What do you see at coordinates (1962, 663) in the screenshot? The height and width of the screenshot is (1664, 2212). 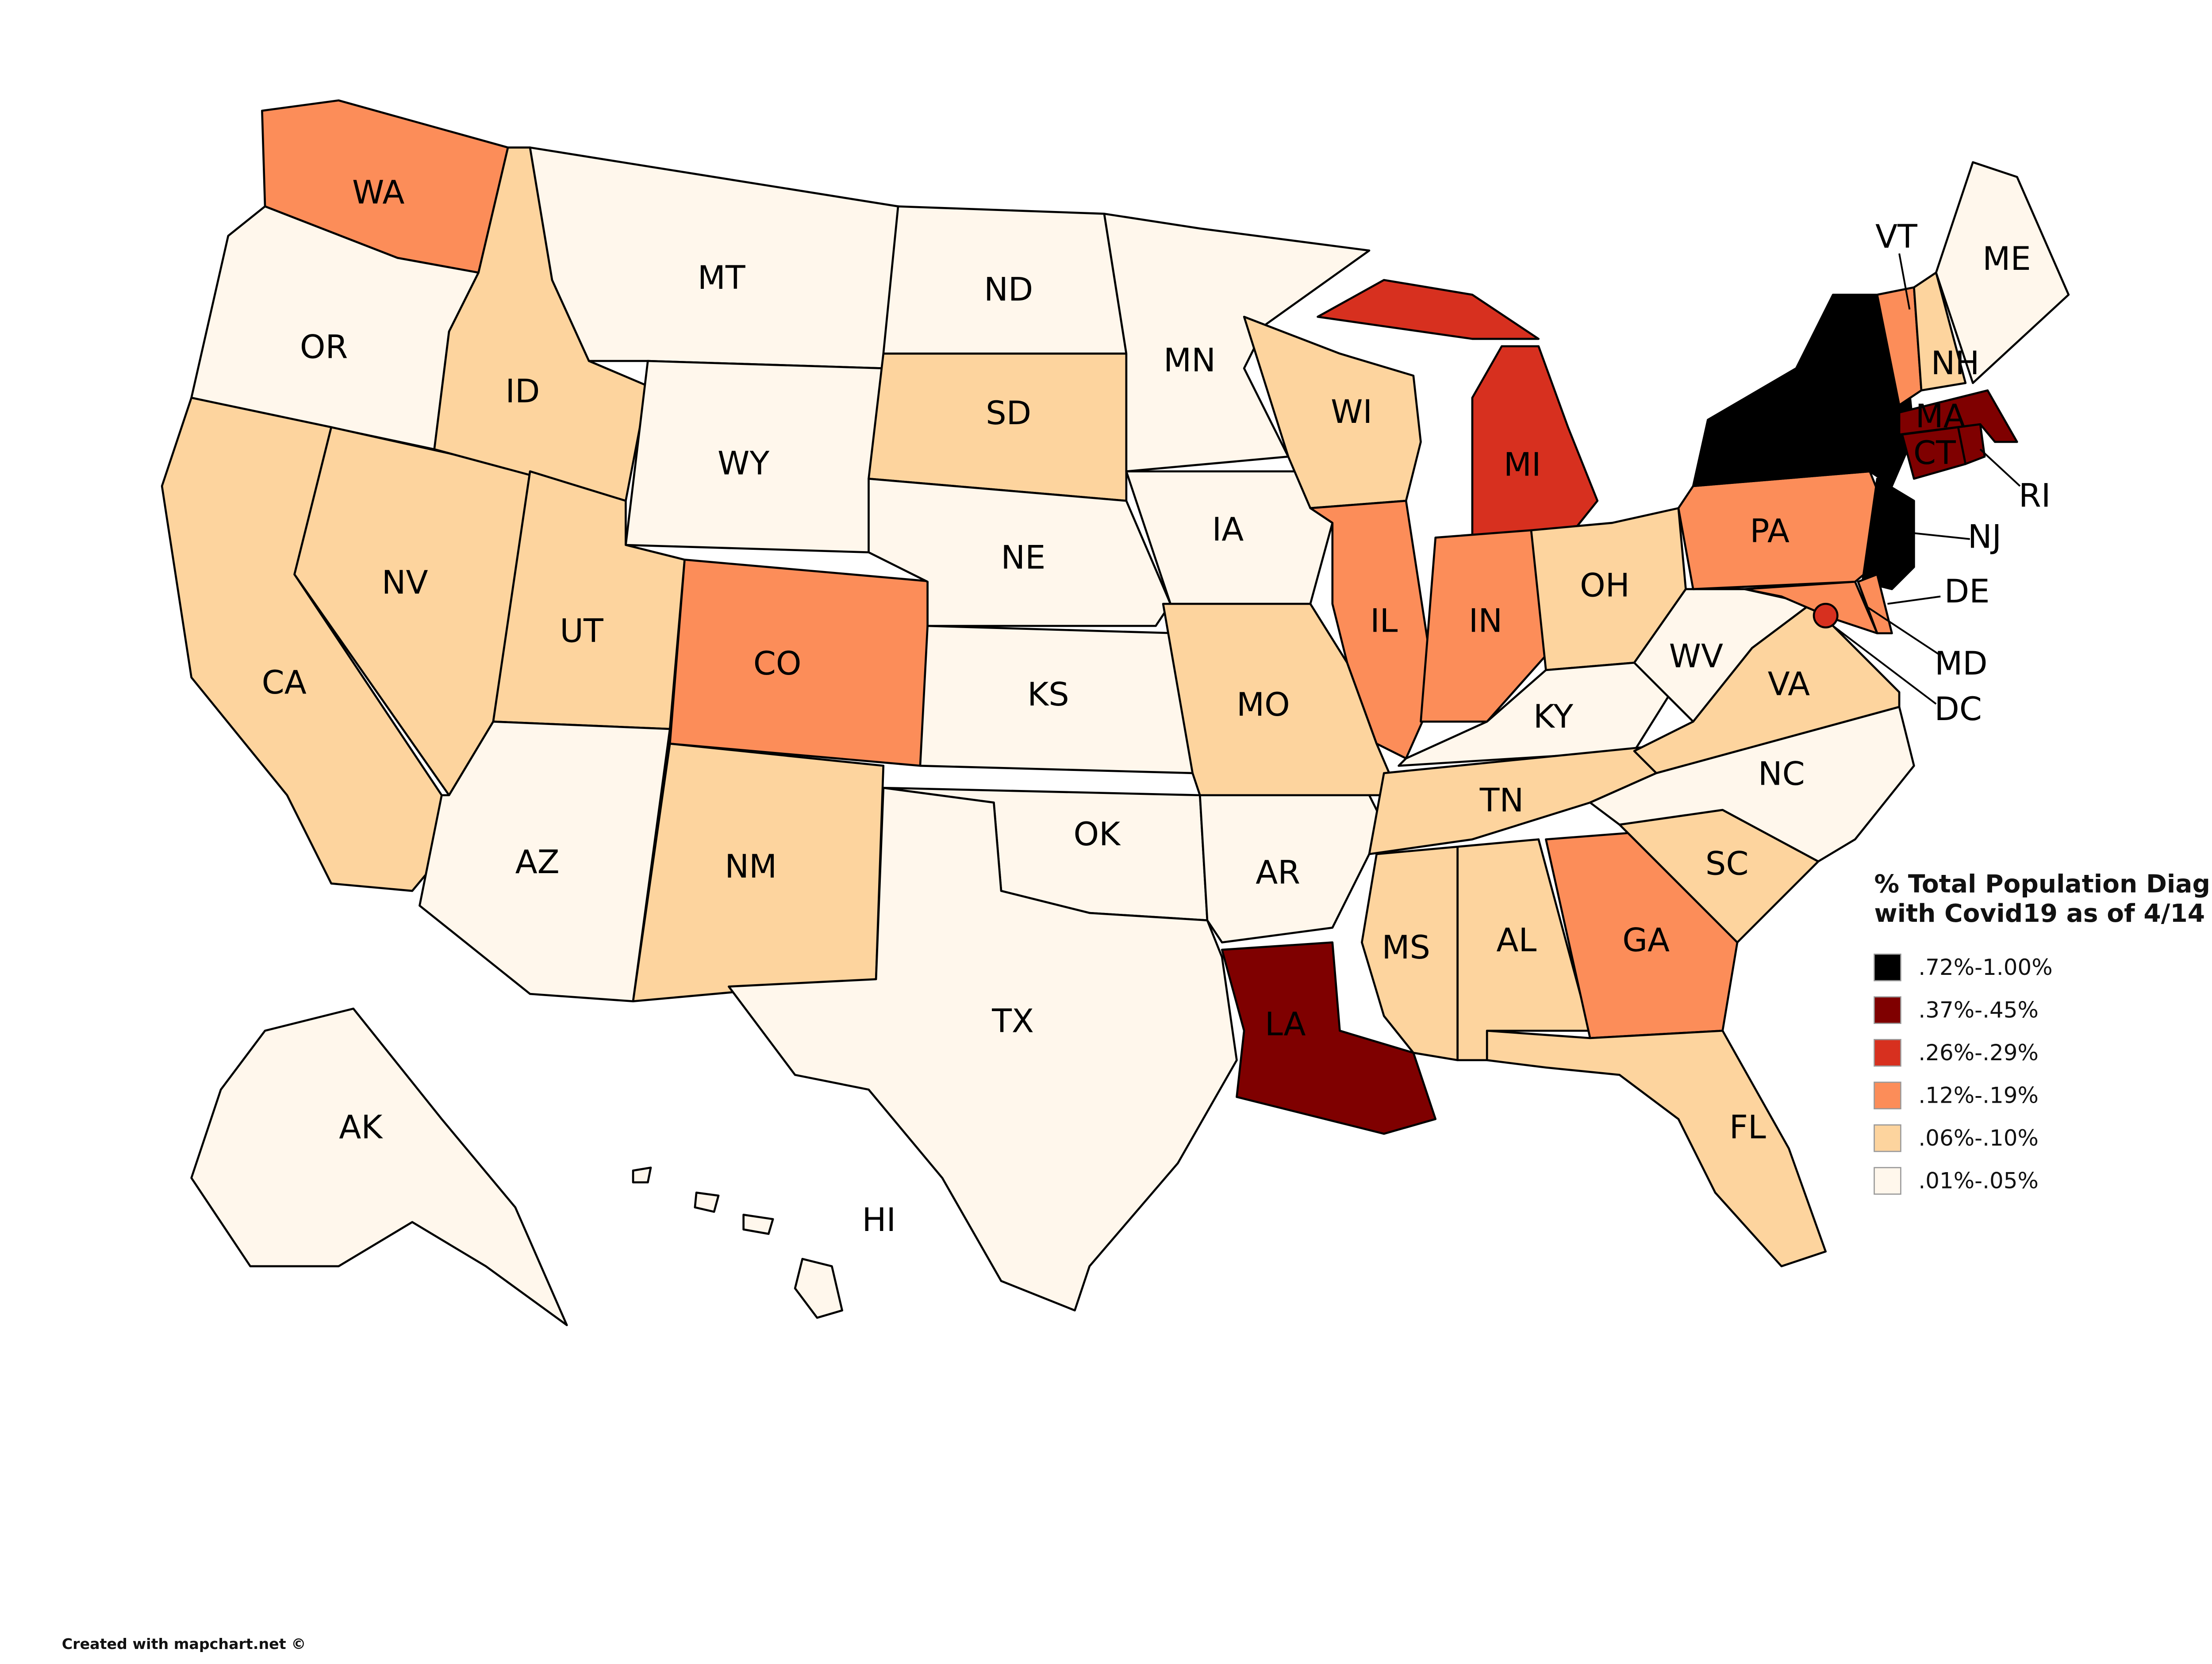 I see `state-label: MD` at bounding box center [1962, 663].